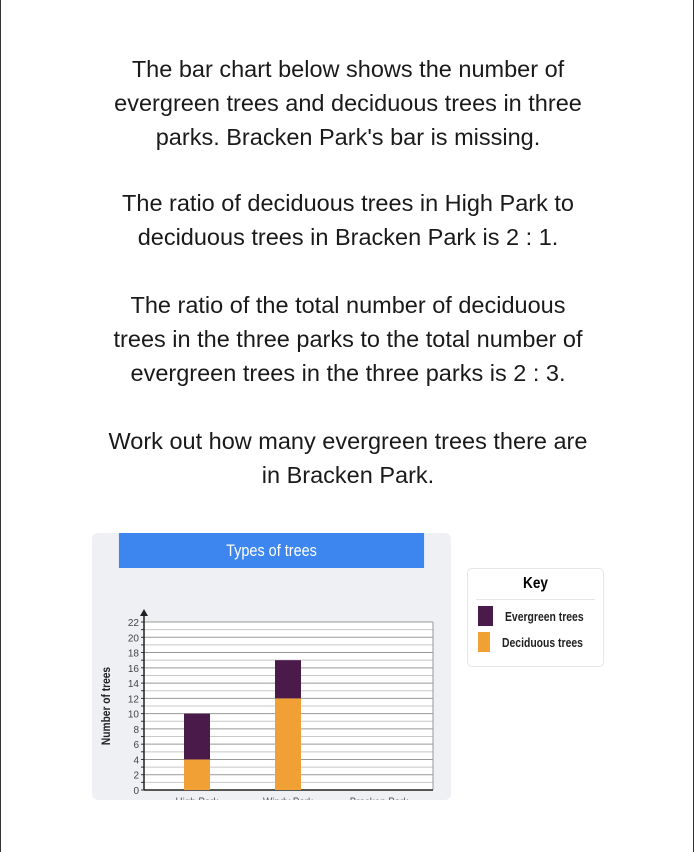 Image resolution: width=694 pixels, height=852 pixels. I want to click on legend-item-deciduous: Deciduous trees, so click(540, 642).